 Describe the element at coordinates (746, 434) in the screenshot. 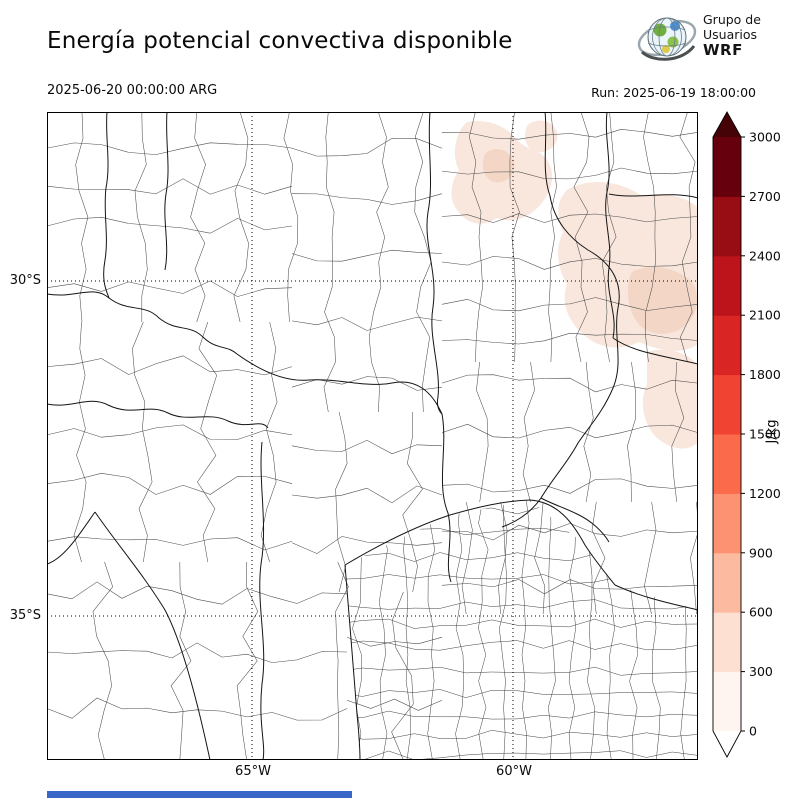

I see `colorbar: 0 300 600 900 1200 1500 1800 2100 2400 2700 3000` at that location.